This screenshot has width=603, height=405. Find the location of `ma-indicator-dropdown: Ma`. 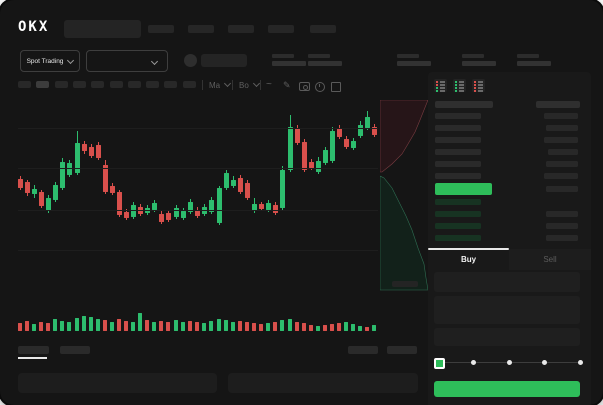

ma-indicator-dropdown: Ma is located at coordinates (220, 85).